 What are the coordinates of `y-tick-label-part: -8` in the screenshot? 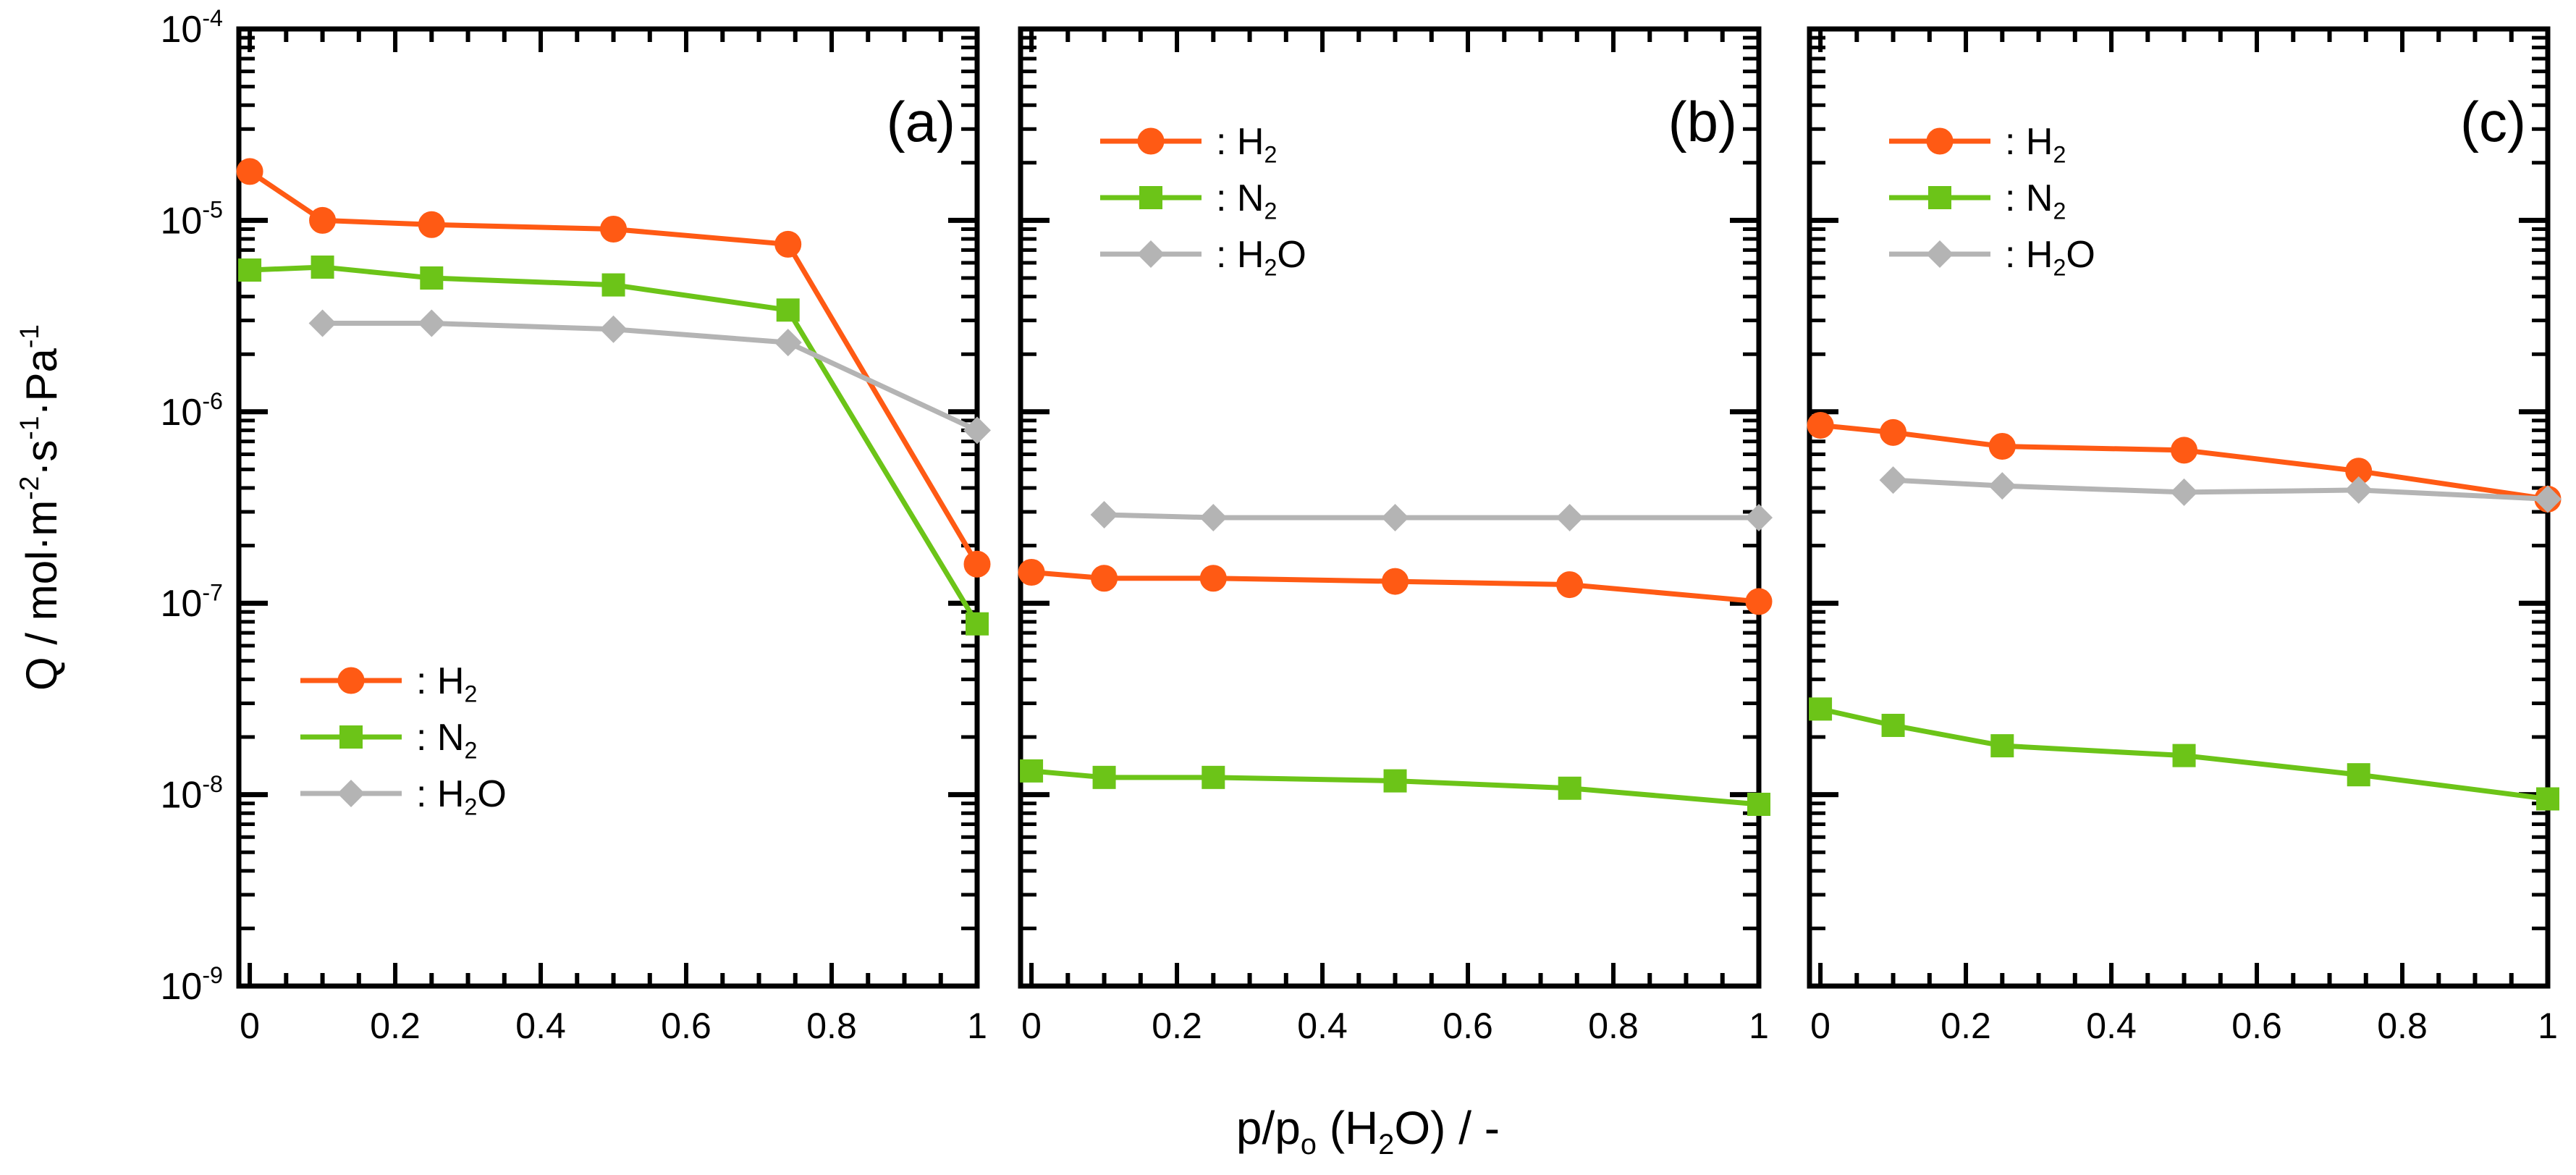 It's located at (212, 784).